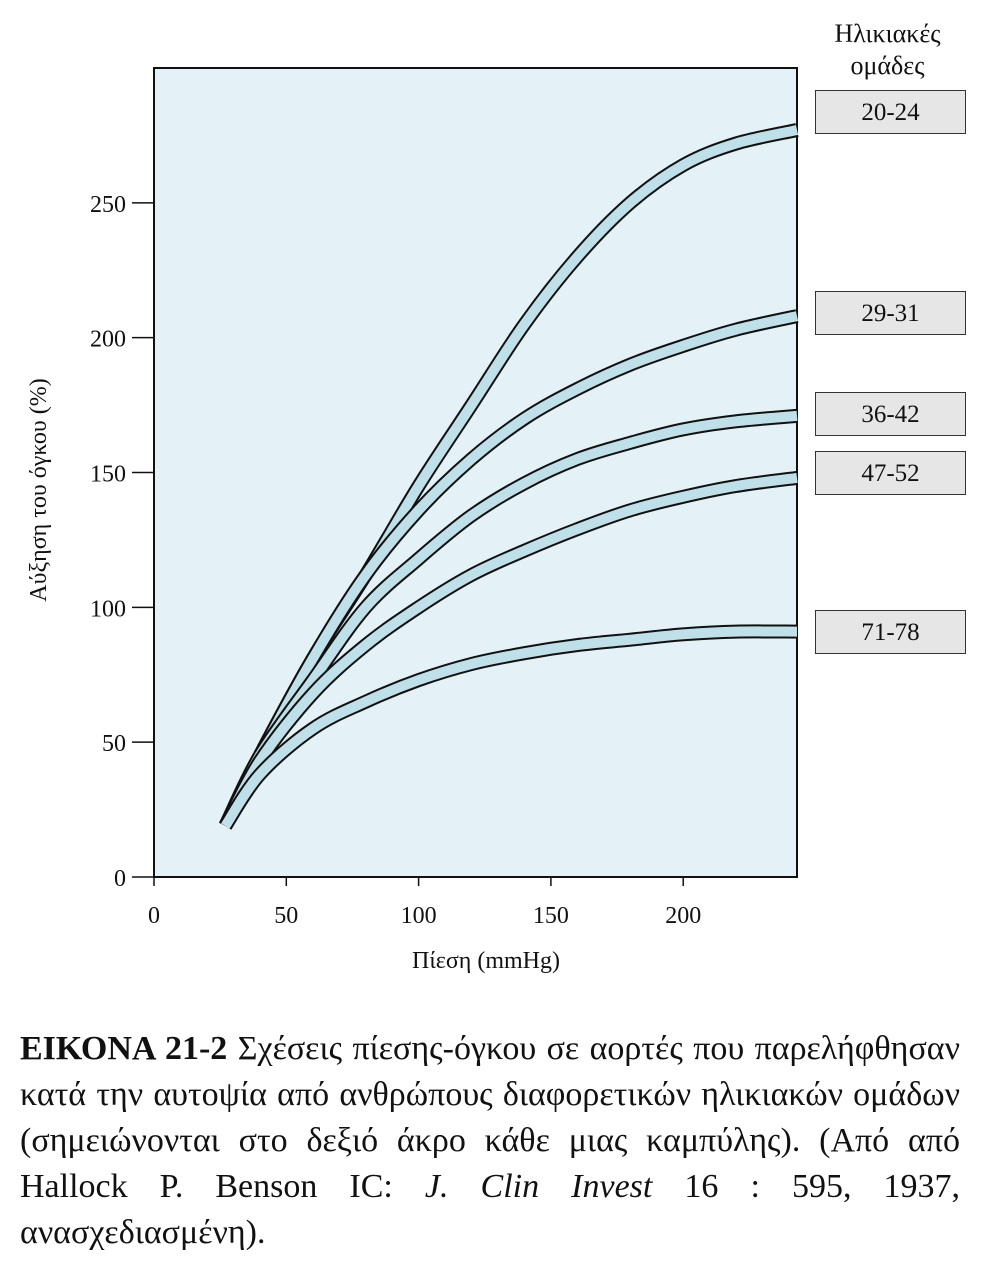 This screenshot has height=1278, width=988. I want to click on y-tick-label: 250, so click(108, 205).